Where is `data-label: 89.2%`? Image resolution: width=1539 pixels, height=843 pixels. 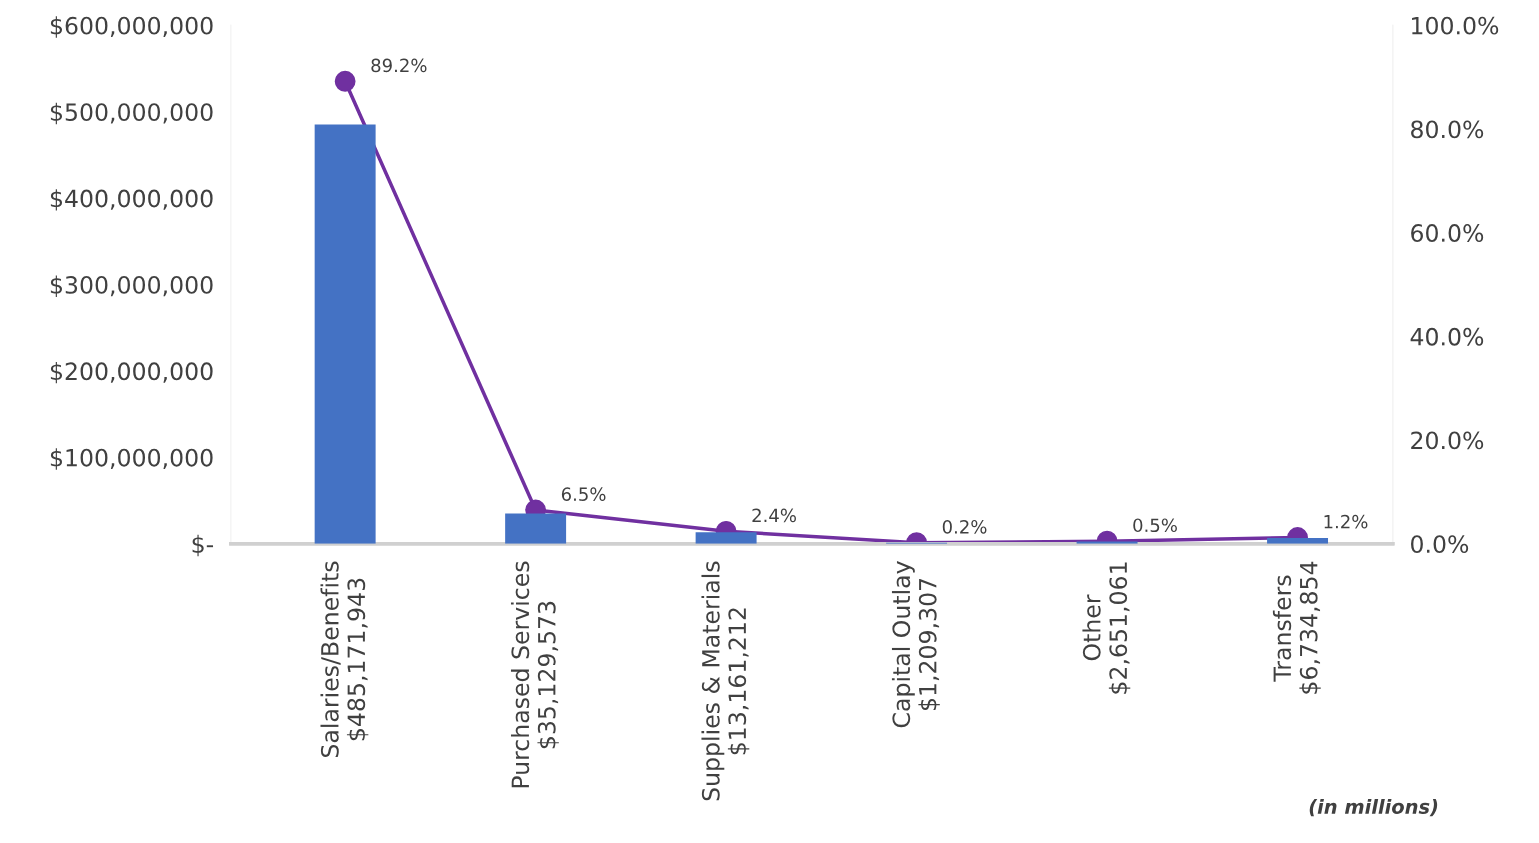
data-label: 89.2% is located at coordinates (399, 65).